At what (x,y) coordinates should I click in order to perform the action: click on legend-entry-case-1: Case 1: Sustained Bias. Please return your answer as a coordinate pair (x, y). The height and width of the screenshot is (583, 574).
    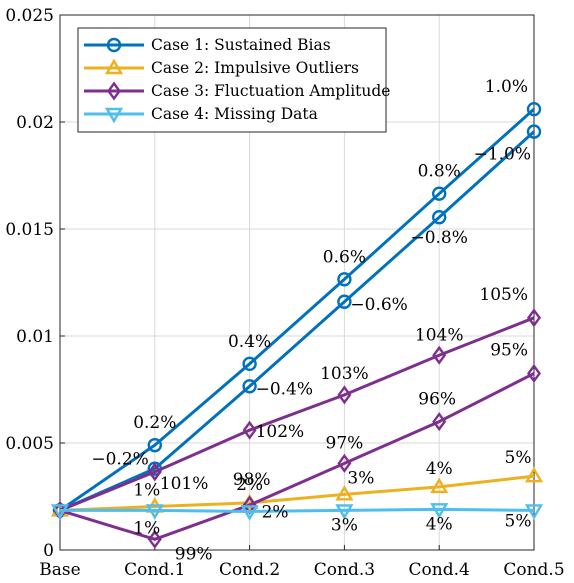
    Looking at the image, I should click on (207, 45).